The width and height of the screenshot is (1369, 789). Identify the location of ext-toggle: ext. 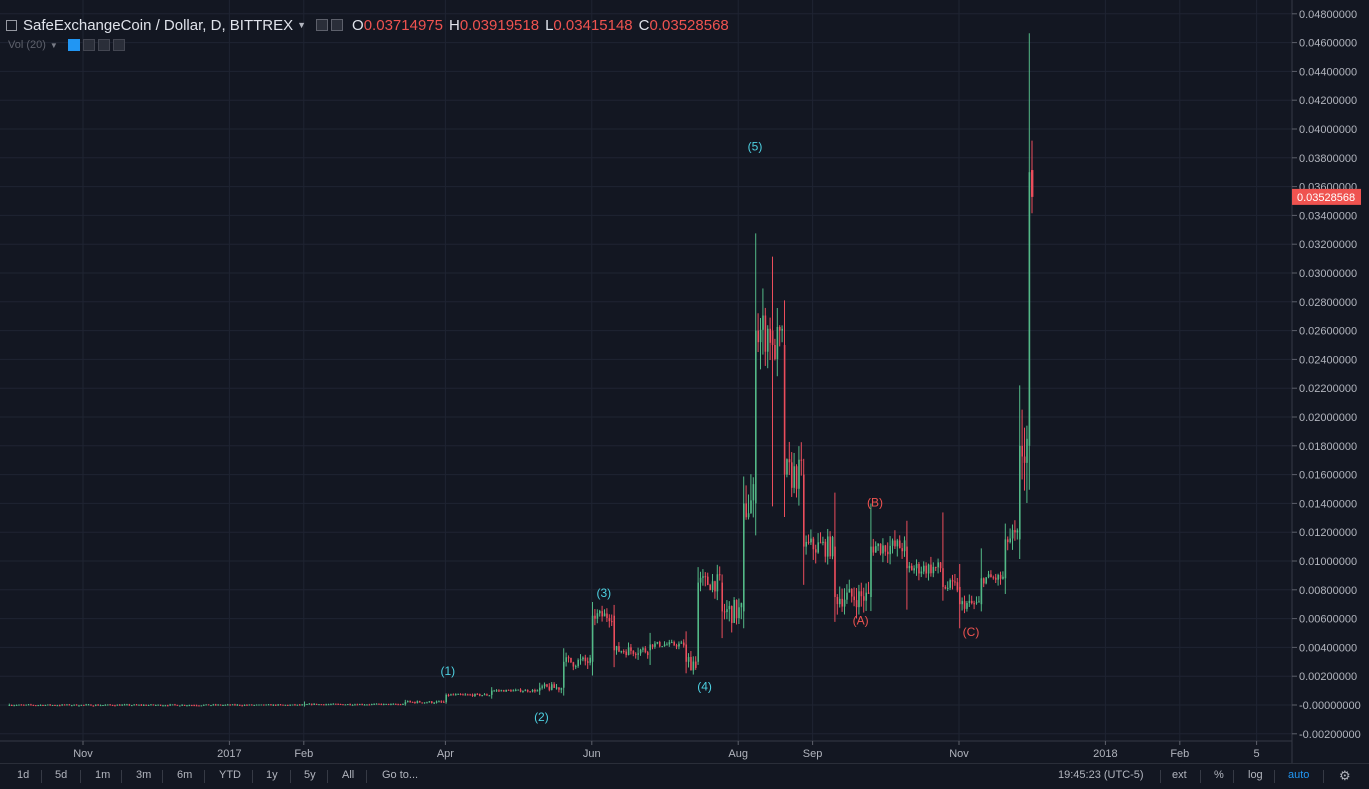
(1179, 775).